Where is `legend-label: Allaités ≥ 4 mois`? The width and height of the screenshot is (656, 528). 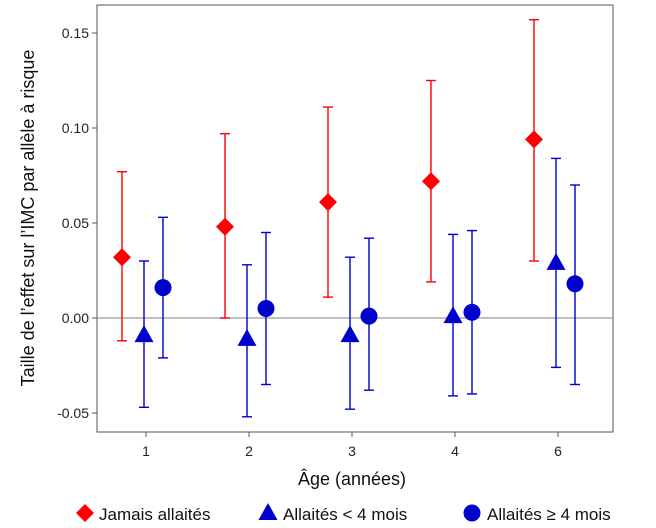
legend-label: Allaités ≥ 4 mois is located at coordinates (549, 514).